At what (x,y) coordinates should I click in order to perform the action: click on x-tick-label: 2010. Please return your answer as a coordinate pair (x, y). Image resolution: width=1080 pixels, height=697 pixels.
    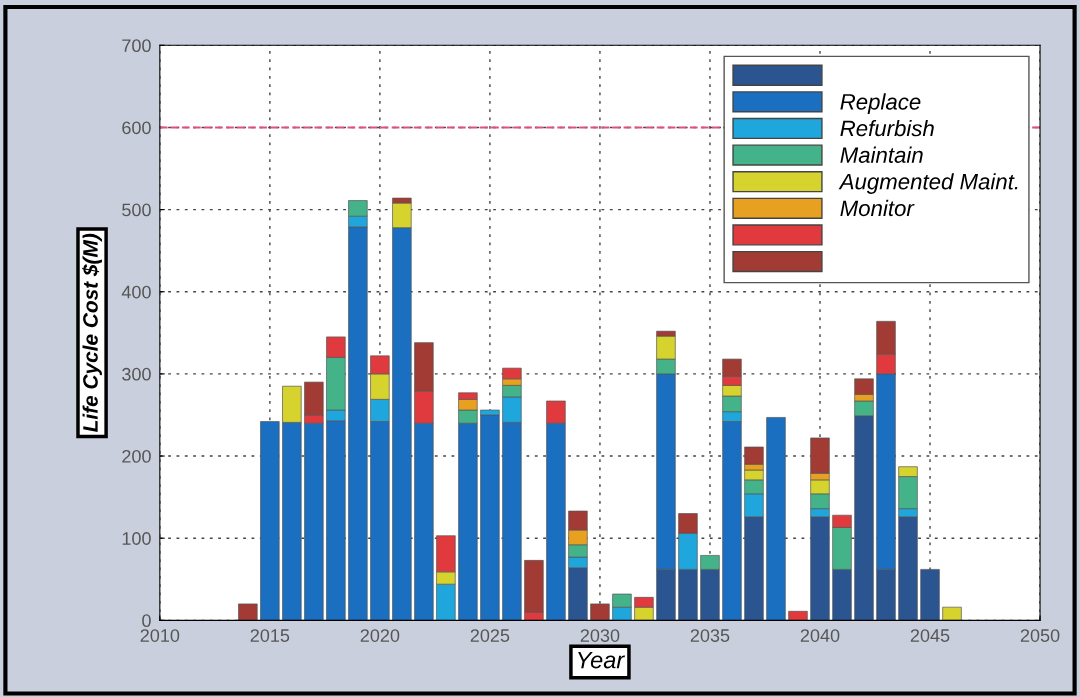
    Looking at the image, I should click on (160, 635).